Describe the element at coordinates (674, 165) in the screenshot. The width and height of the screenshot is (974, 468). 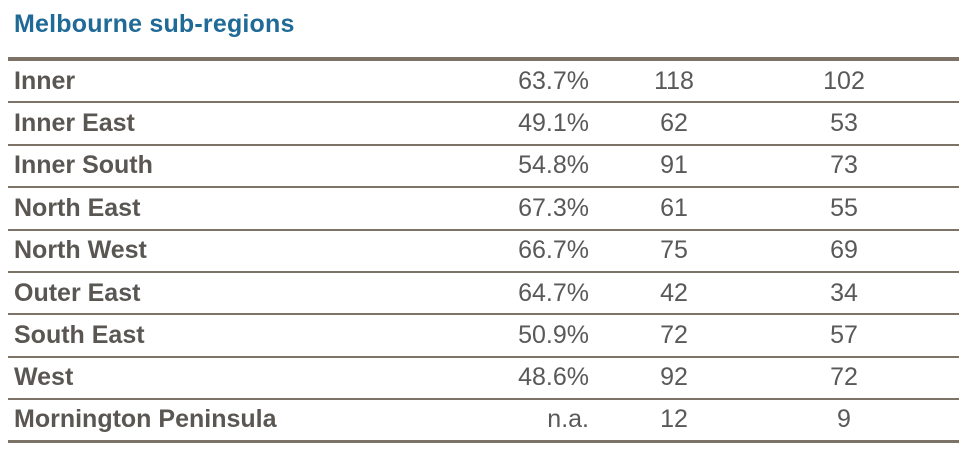
I see `first-count-value: 91` at that location.